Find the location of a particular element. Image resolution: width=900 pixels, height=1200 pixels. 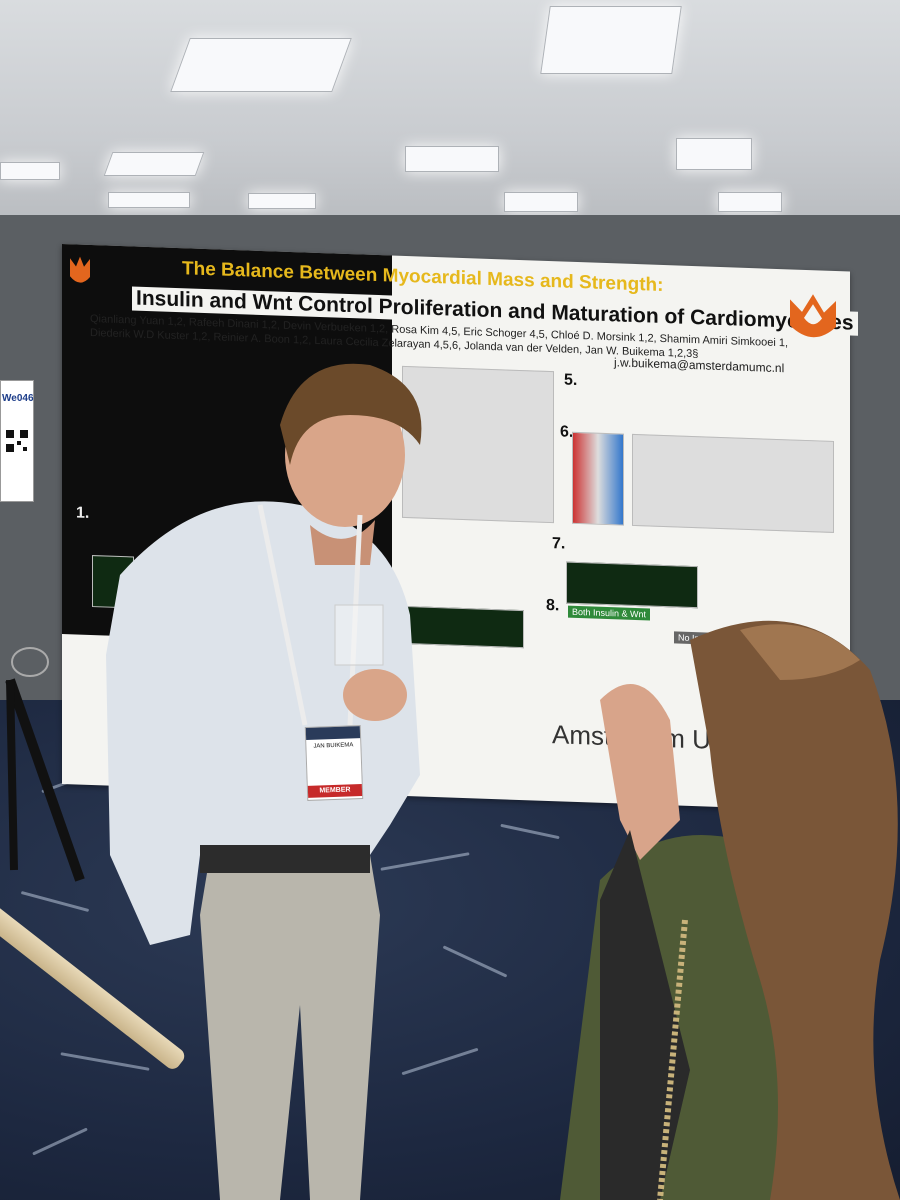

badge-header is located at coordinates (333, 733).